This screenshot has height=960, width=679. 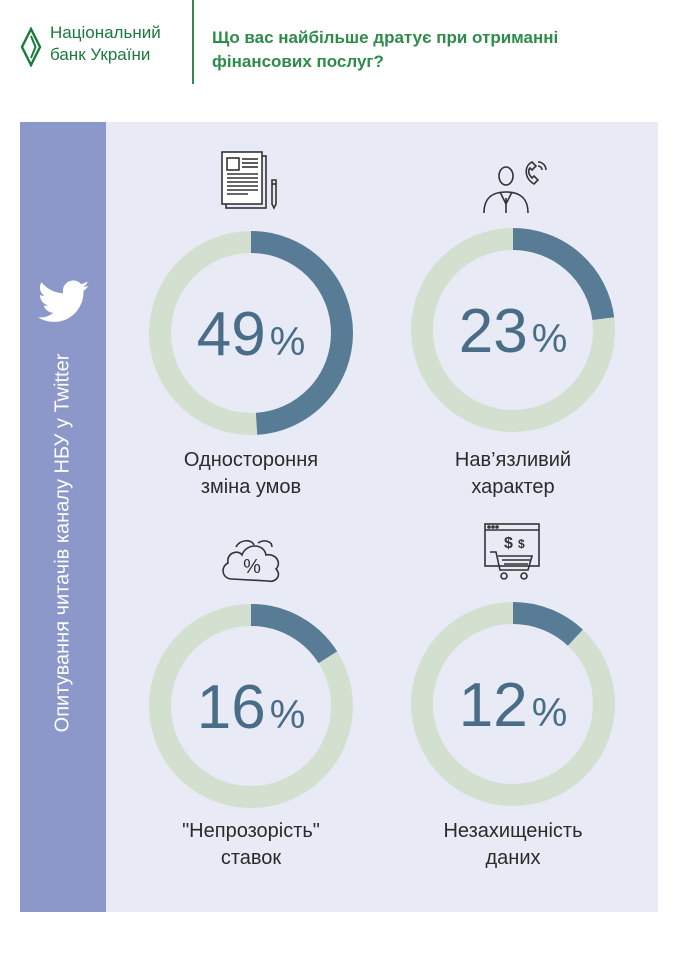 What do you see at coordinates (288, 342) in the screenshot?
I see `donut-1-percent-sign: %` at bounding box center [288, 342].